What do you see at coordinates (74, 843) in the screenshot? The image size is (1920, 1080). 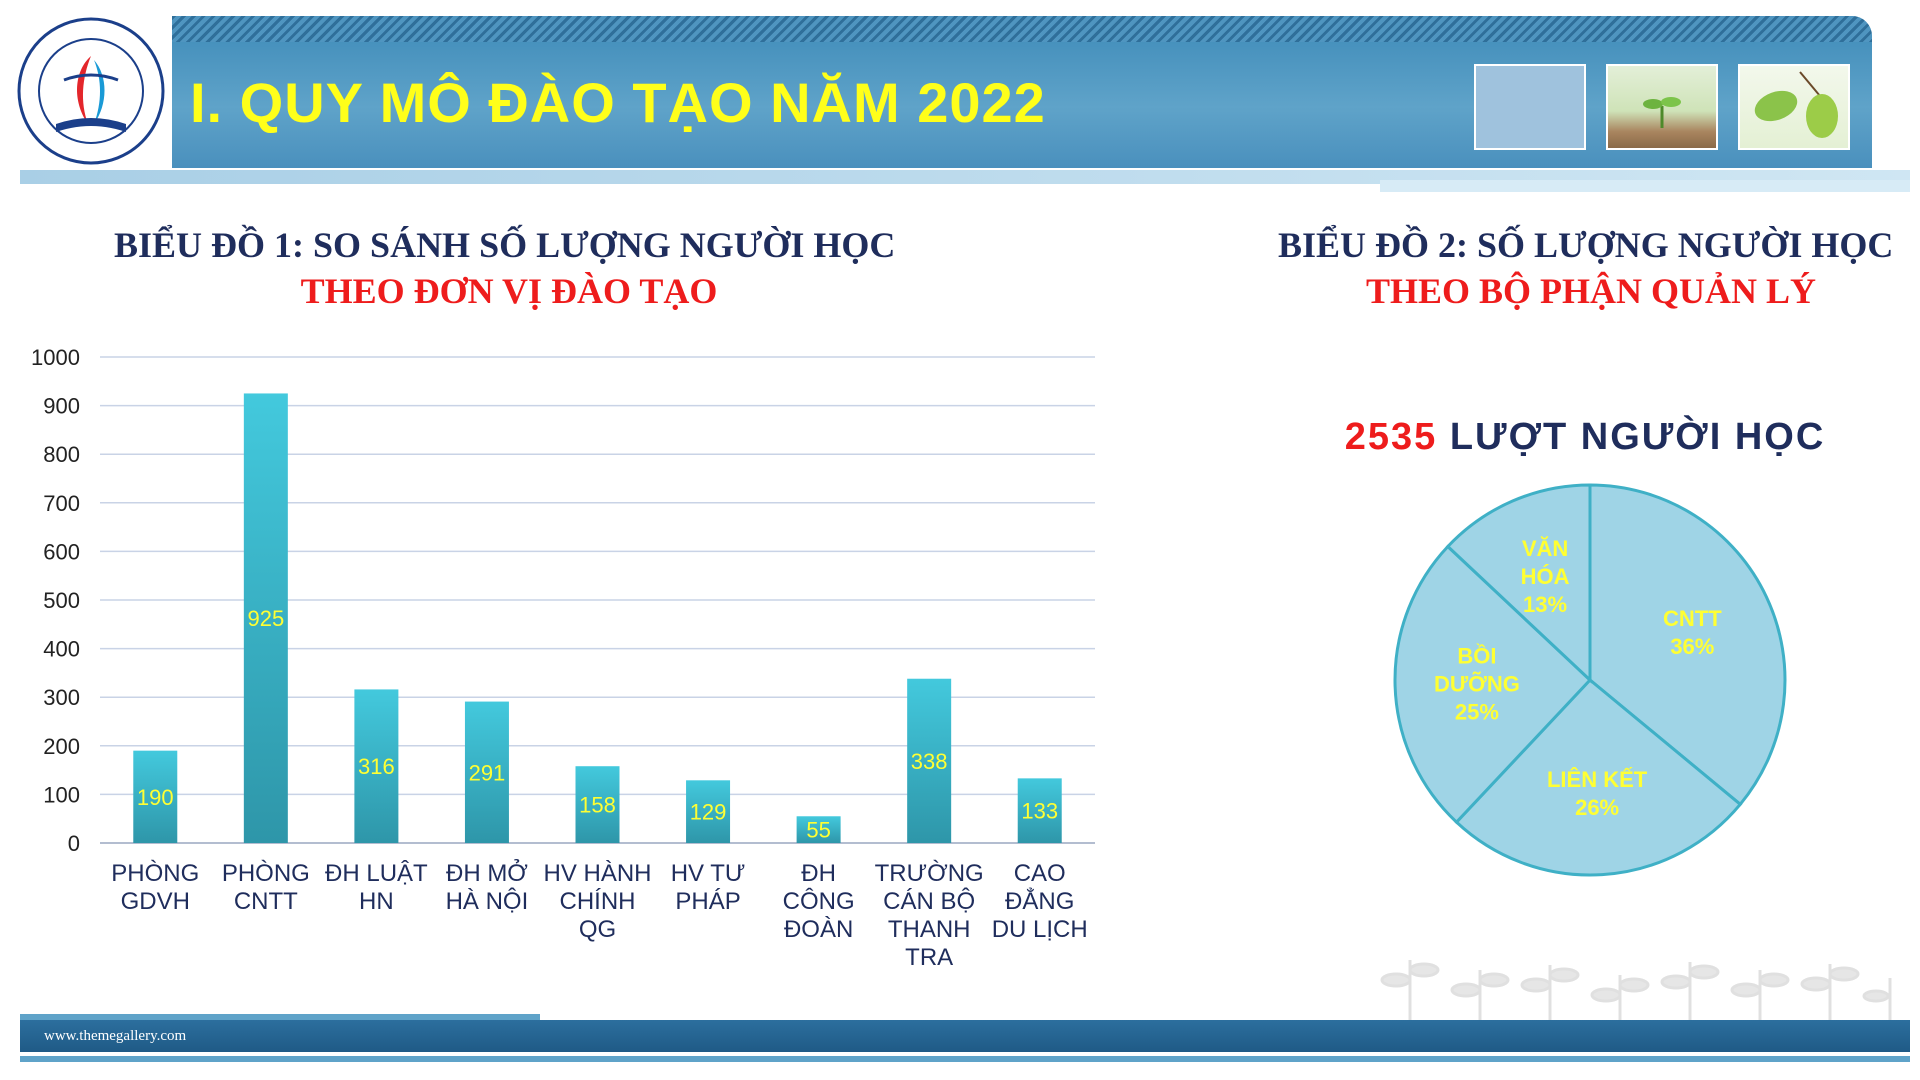 I see `y-tick-label: 0` at bounding box center [74, 843].